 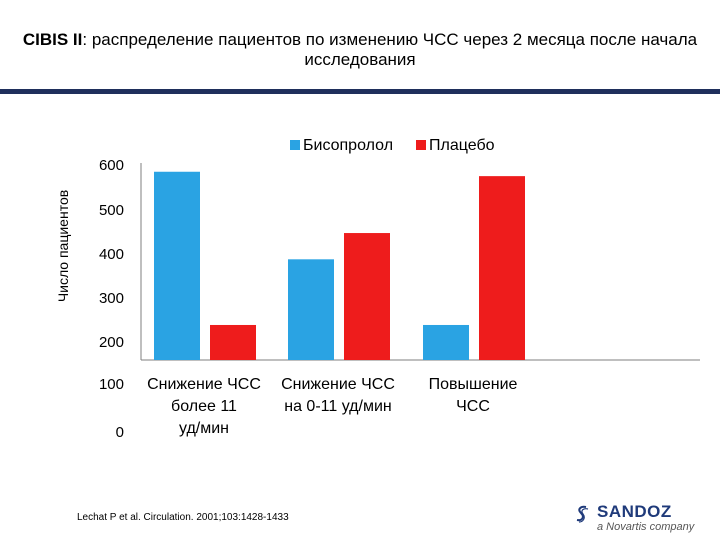 What do you see at coordinates (337, 406) in the screenshot?
I see `category-label: на 0-11 уд/мин` at bounding box center [337, 406].